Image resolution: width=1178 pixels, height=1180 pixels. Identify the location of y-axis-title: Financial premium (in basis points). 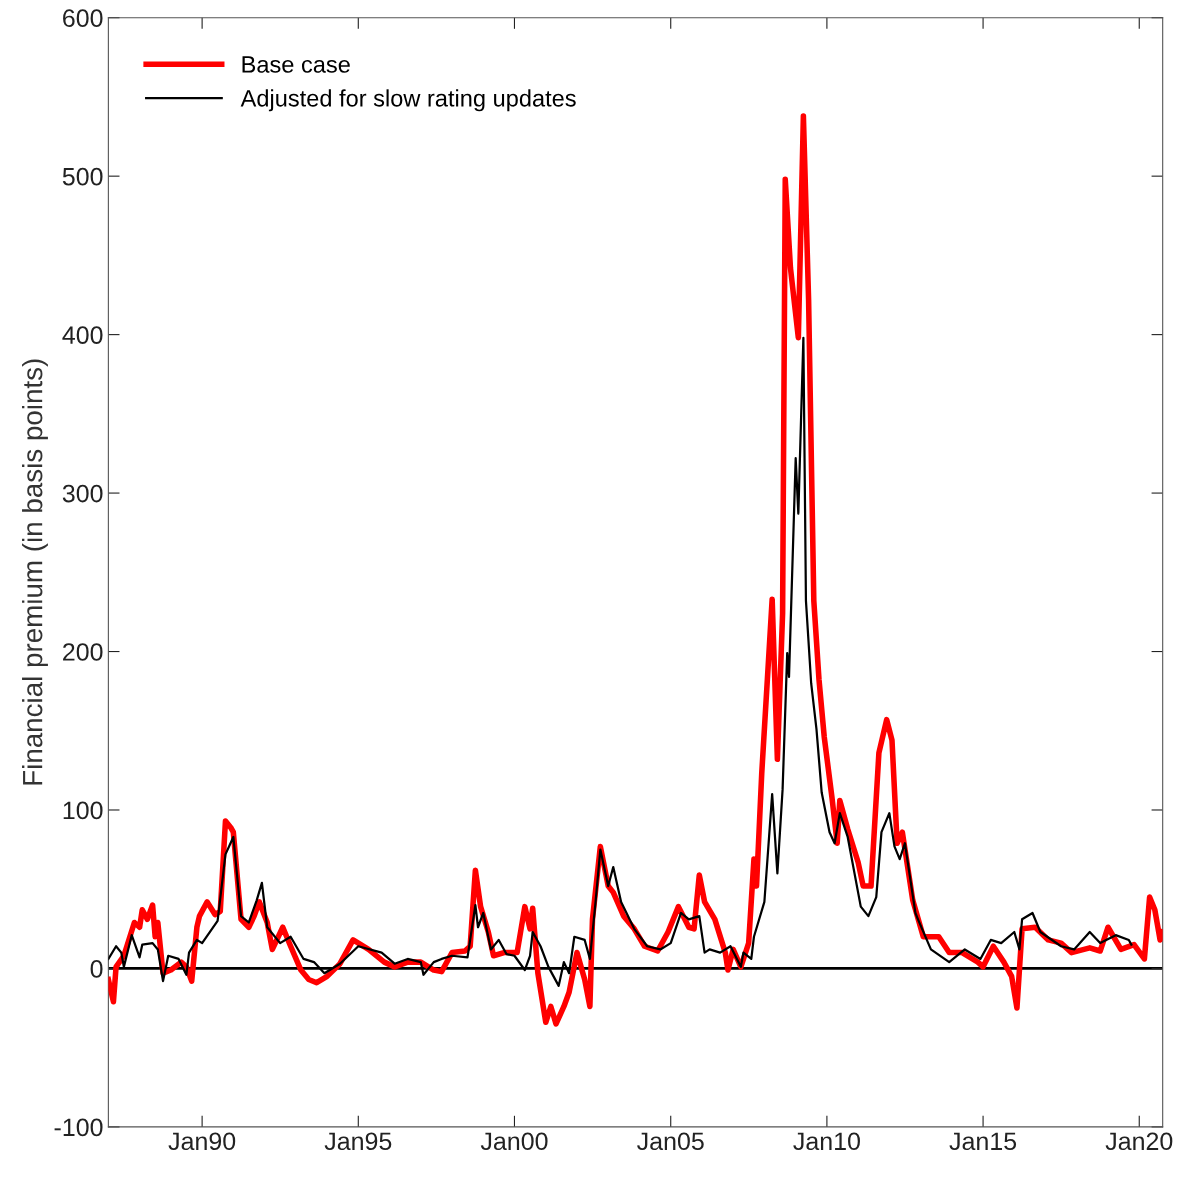
(35, 572).